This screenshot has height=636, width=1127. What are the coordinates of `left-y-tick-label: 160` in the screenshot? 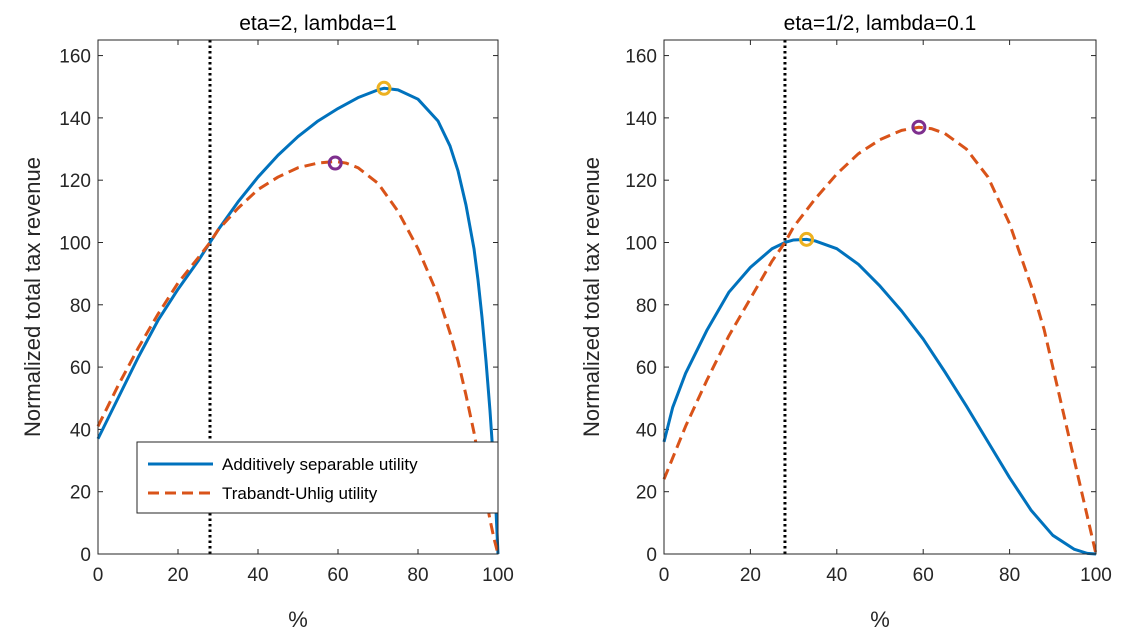 It's located at (75, 57).